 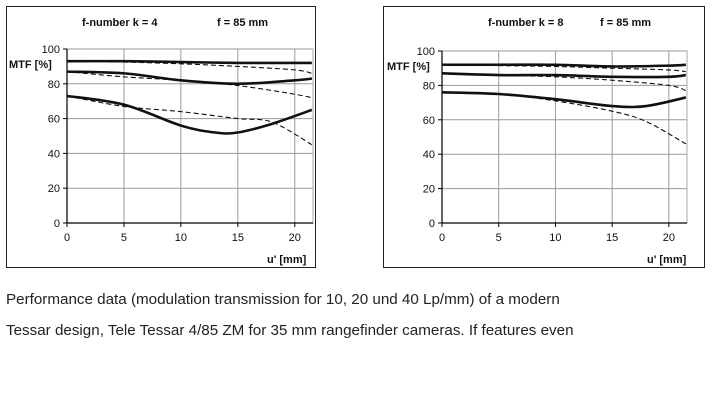 I want to click on chart-header-fnumber: f-number k = 8, so click(x=526, y=23).